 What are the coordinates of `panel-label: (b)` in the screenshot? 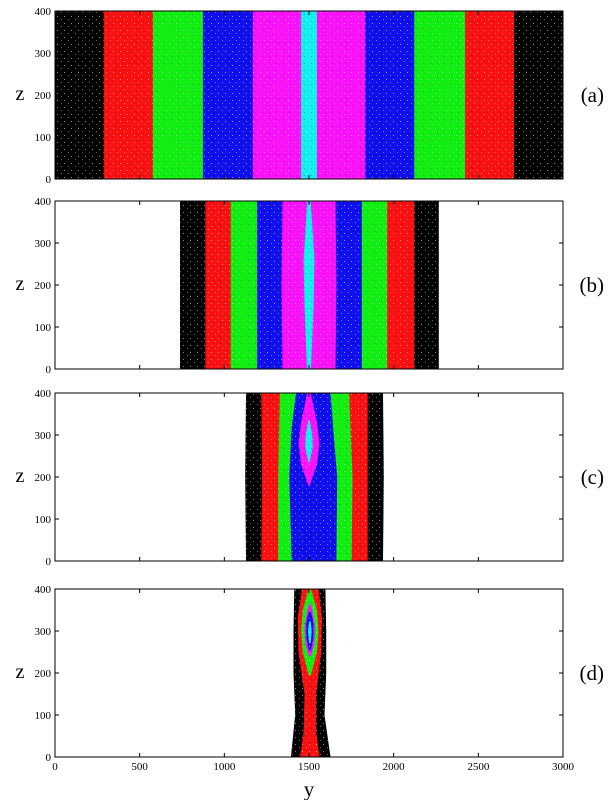 It's located at (592, 285).